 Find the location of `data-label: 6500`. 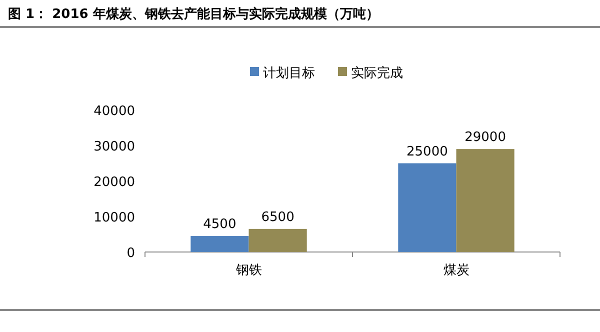

data-label: 6500 is located at coordinates (277, 217).